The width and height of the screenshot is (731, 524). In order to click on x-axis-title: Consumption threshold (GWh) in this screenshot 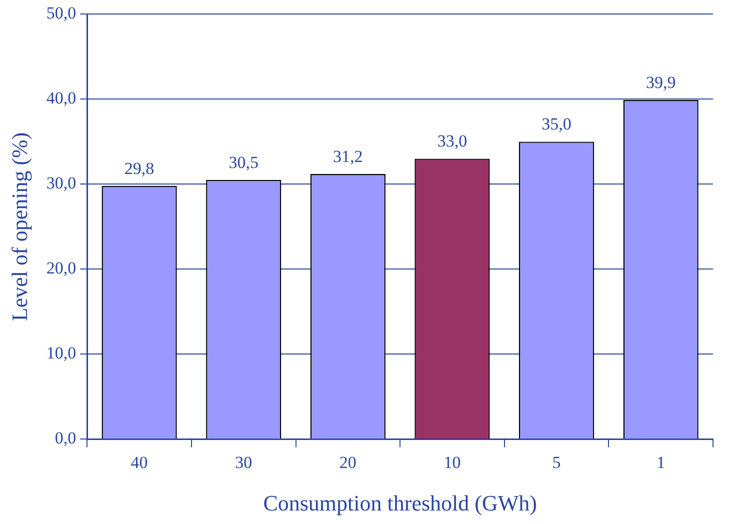, I will do `click(400, 503)`.